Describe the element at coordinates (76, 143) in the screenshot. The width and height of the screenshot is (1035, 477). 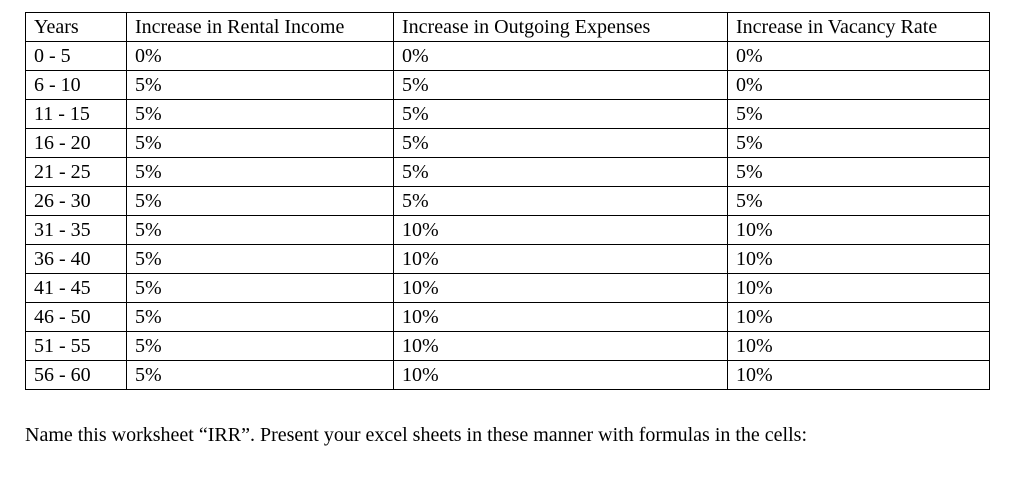
I see `cell-years: 16 - 20` at that location.